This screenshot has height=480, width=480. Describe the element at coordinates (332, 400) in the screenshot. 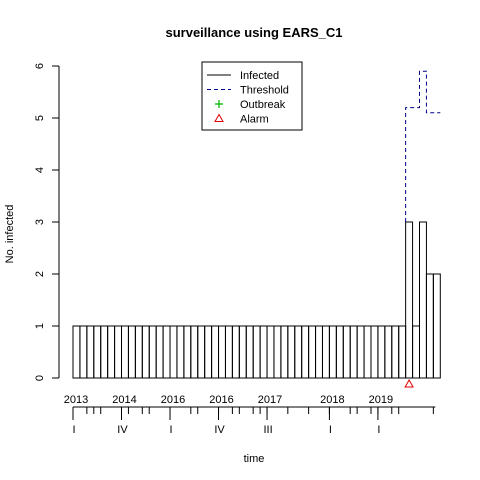

I see `year-label: 2018` at that location.